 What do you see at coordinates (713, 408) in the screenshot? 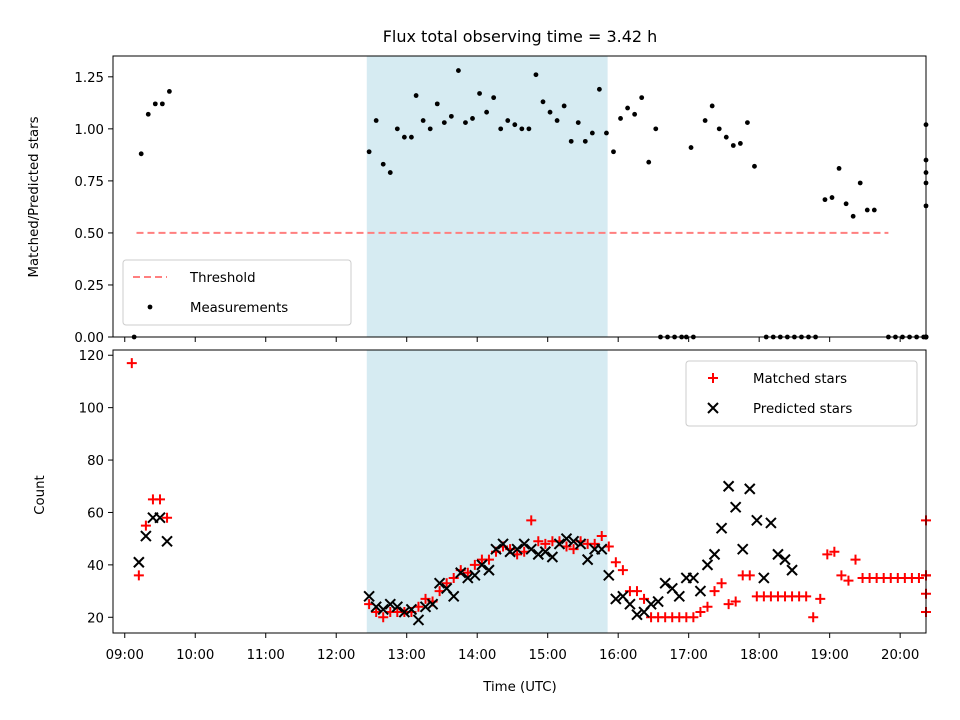
I see `legend-predicted-swatch` at bounding box center [713, 408].